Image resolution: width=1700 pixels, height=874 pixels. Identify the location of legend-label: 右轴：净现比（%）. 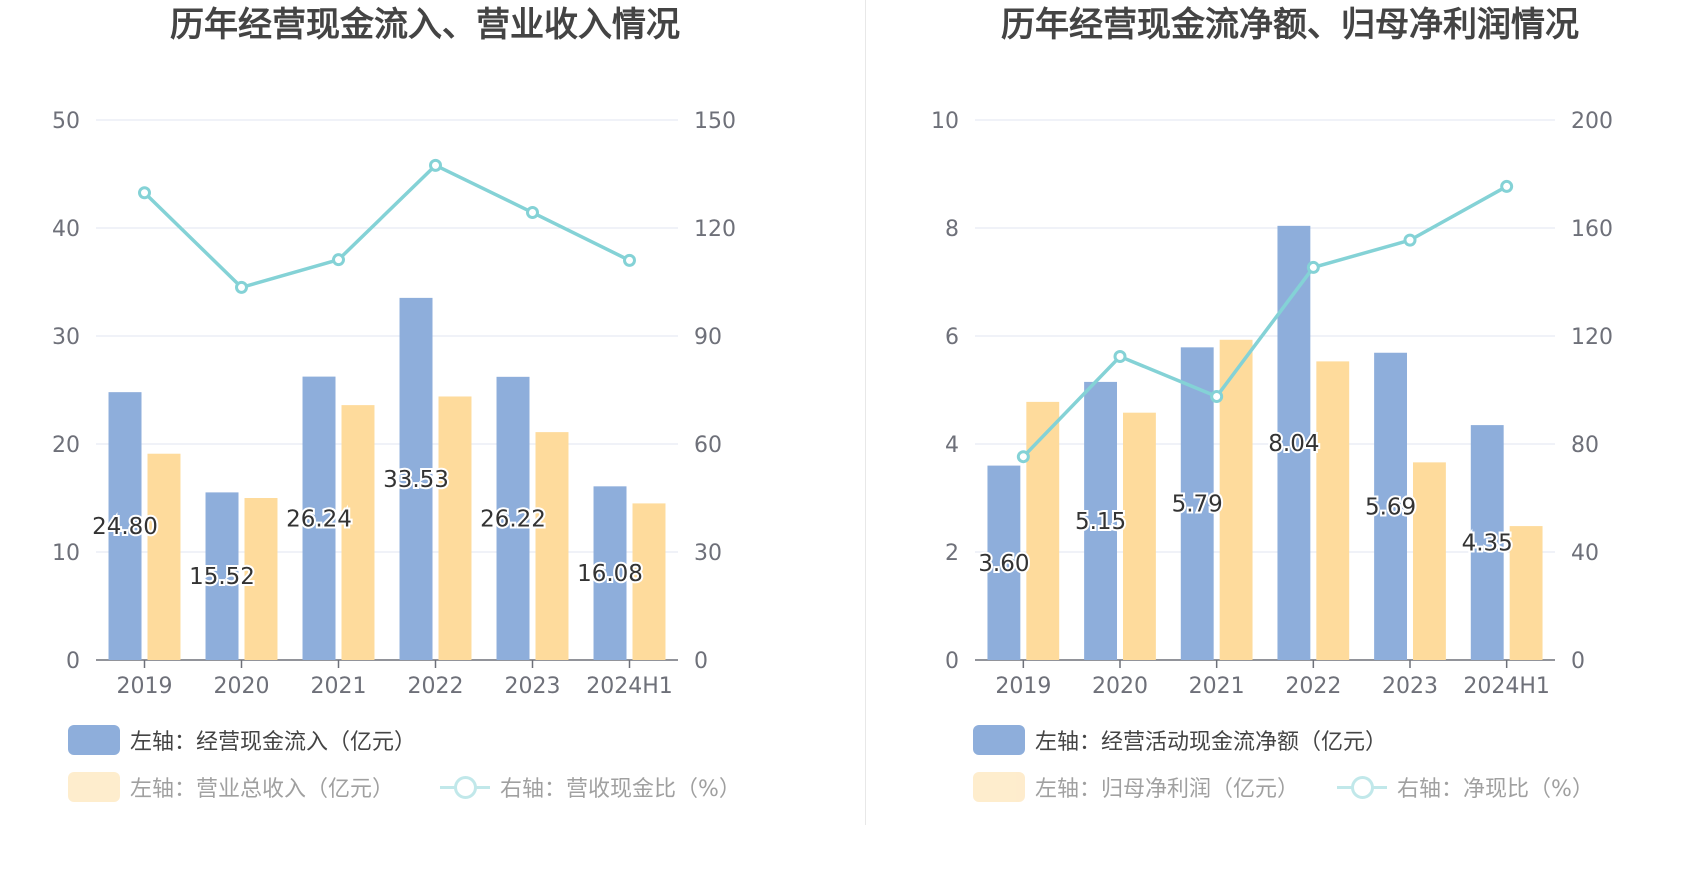
(1495, 789).